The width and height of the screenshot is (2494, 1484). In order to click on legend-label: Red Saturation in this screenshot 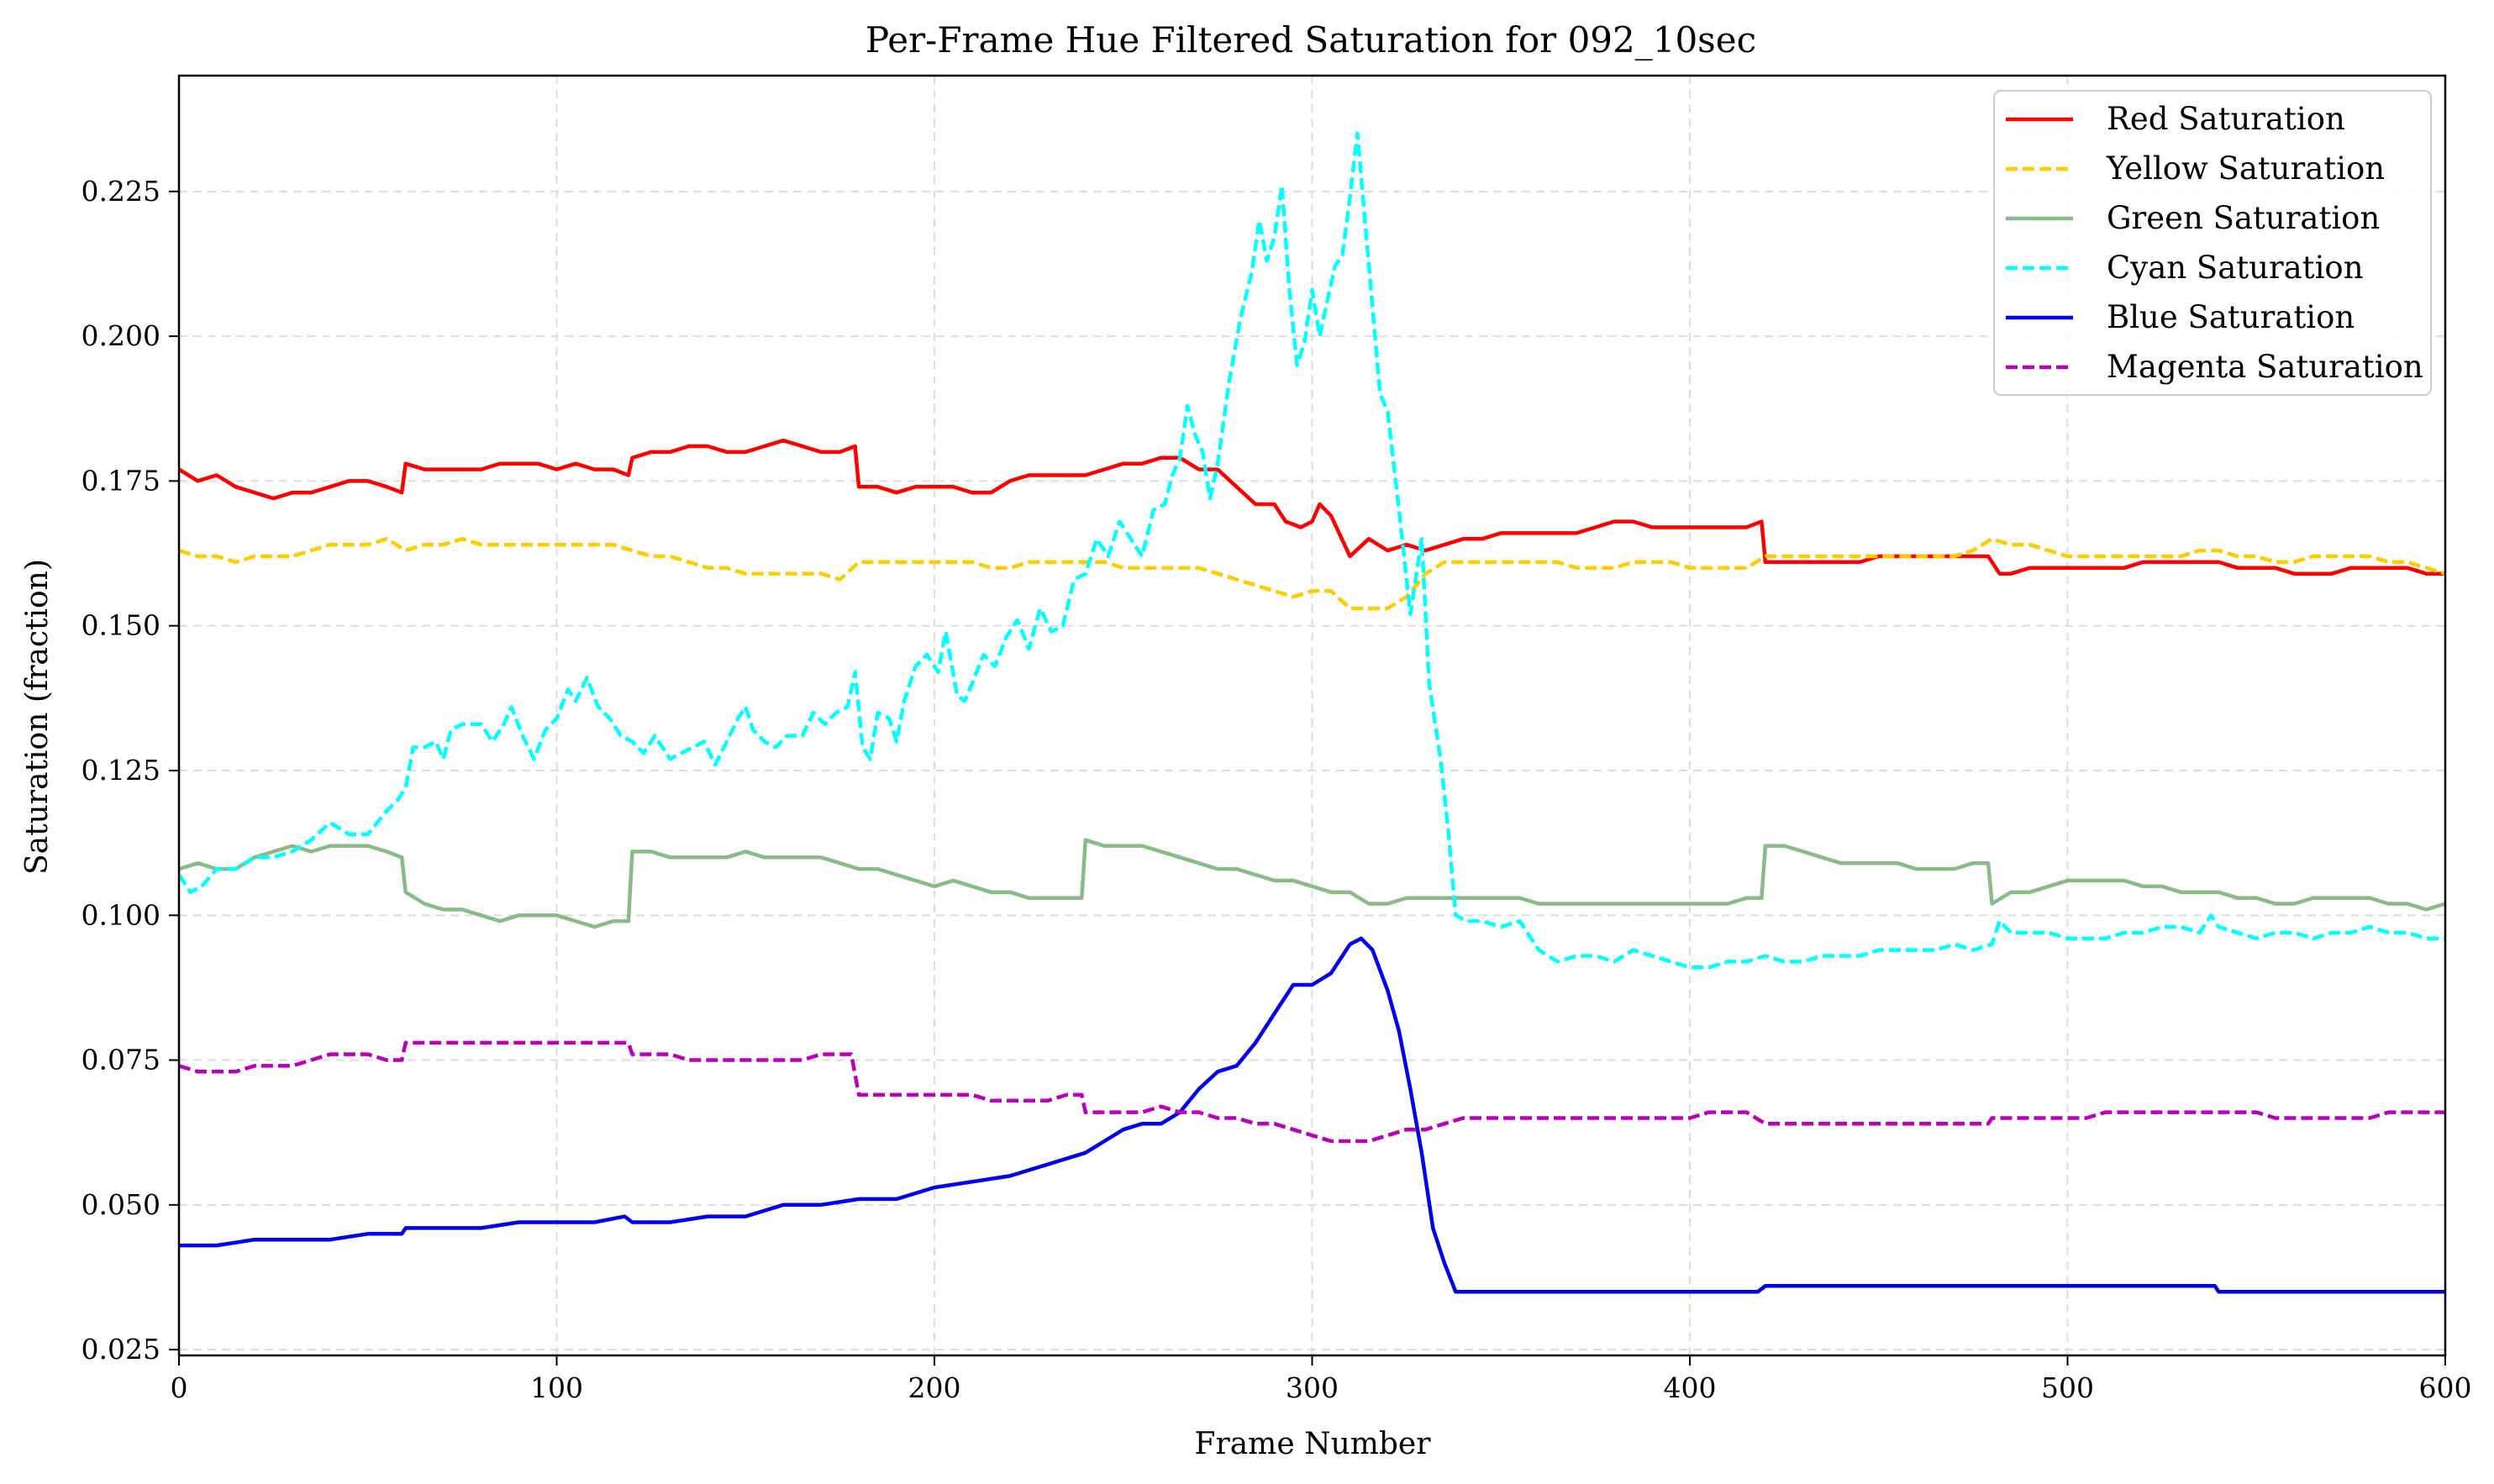, I will do `click(2226, 119)`.